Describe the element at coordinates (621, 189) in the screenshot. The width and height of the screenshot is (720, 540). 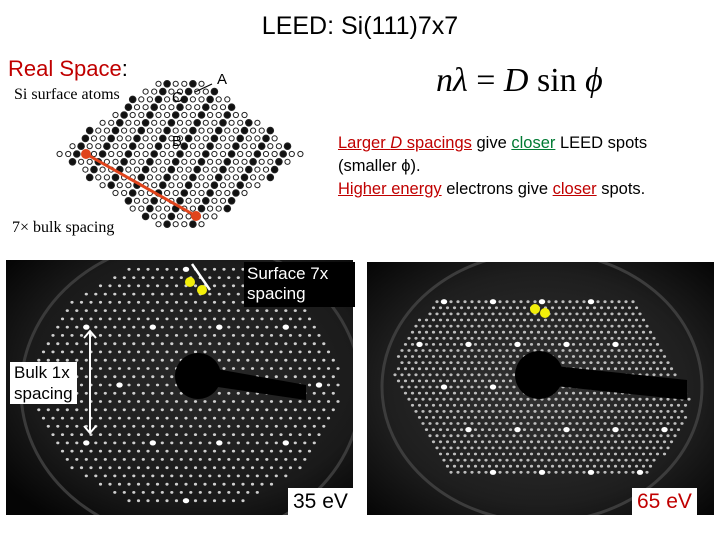
I see `notes-spots: spots.` at that location.